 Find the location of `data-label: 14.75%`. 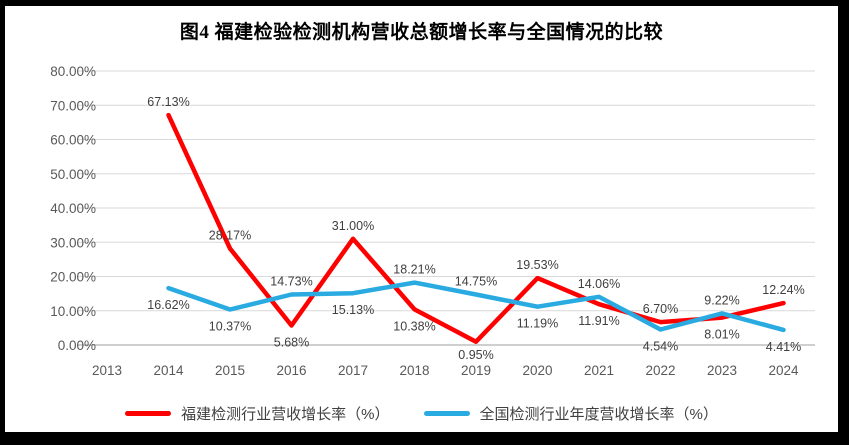

data-label: 14.75% is located at coordinates (476, 281).